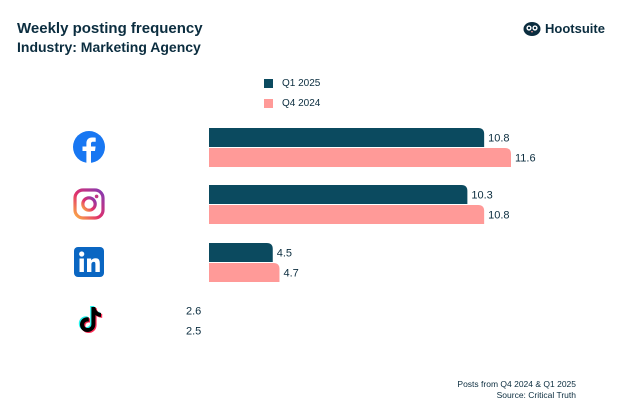 The width and height of the screenshot is (620, 413). What do you see at coordinates (109, 47) in the screenshot?
I see `chart-subtitle: Industry: Marketing Agency` at bounding box center [109, 47].